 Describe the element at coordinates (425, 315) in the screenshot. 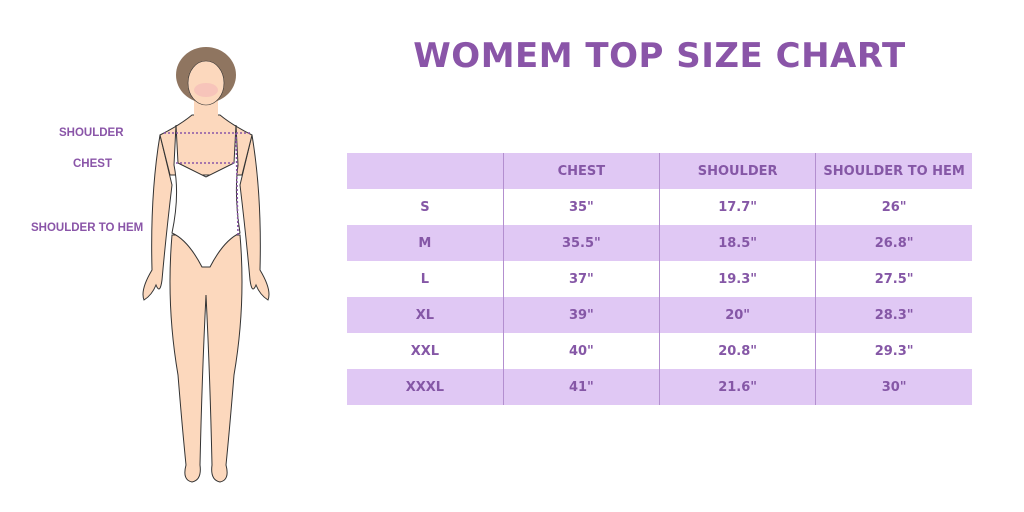

I see `size-cell: XL` at that location.